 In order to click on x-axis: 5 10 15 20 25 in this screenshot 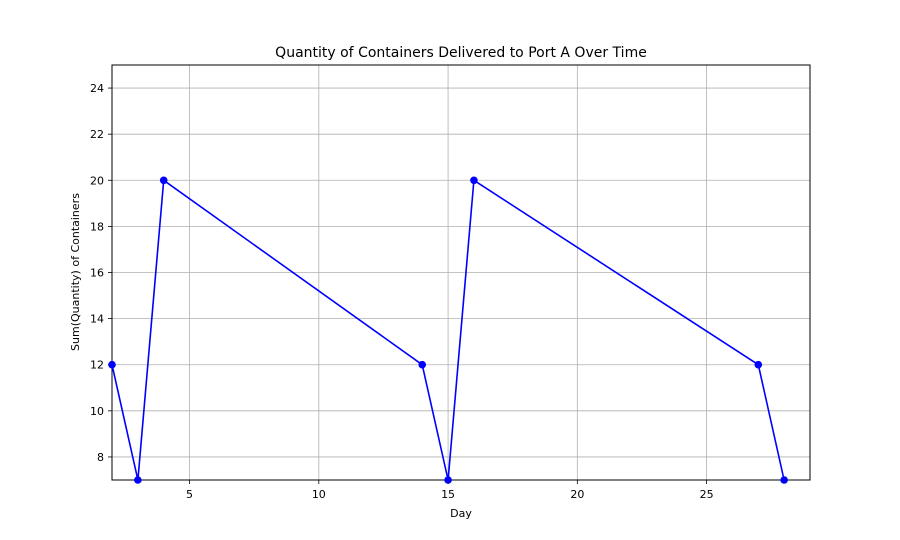, I will do `click(450, 490)`.